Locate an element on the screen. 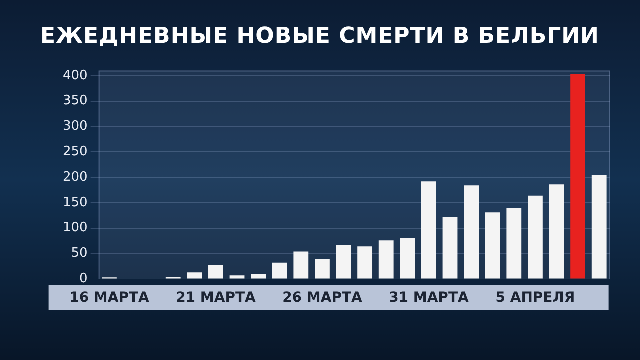 This screenshot has height=360, width=640. y-tick-label: 350 is located at coordinates (75, 101).